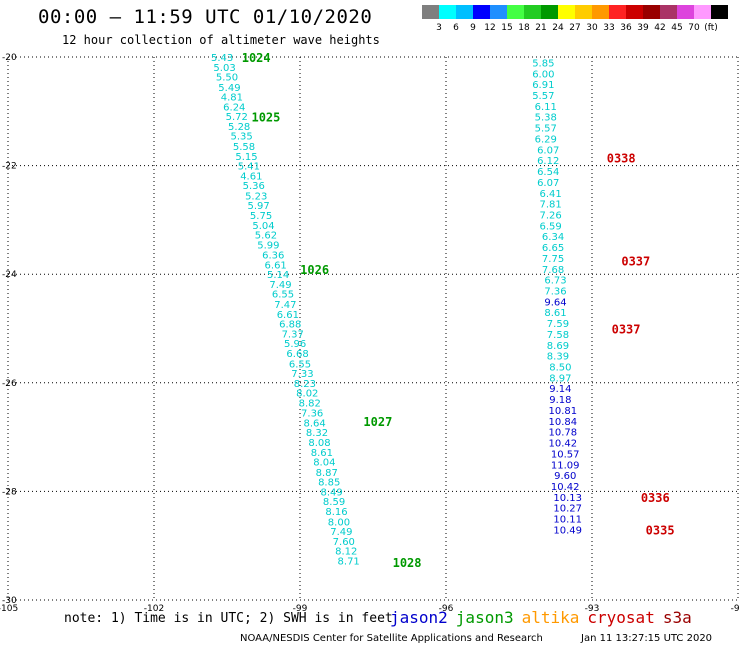  I want to click on wave-height-value: 10.42, so click(565, 487).